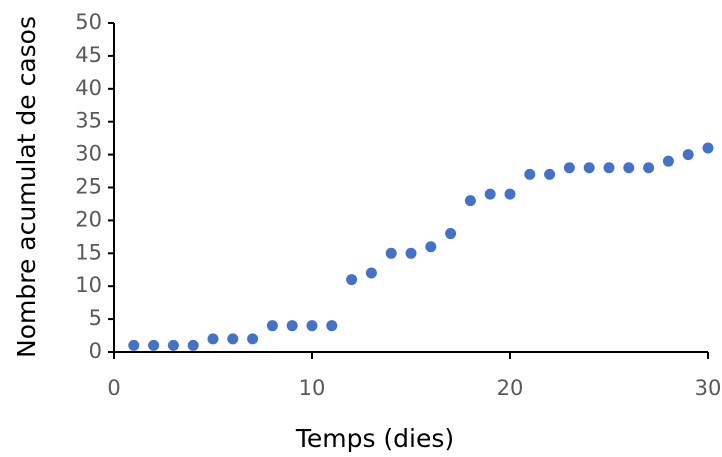  Describe the element at coordinates (88, 22) in the screenshot. I see `y-tick-label: 50` at that location.